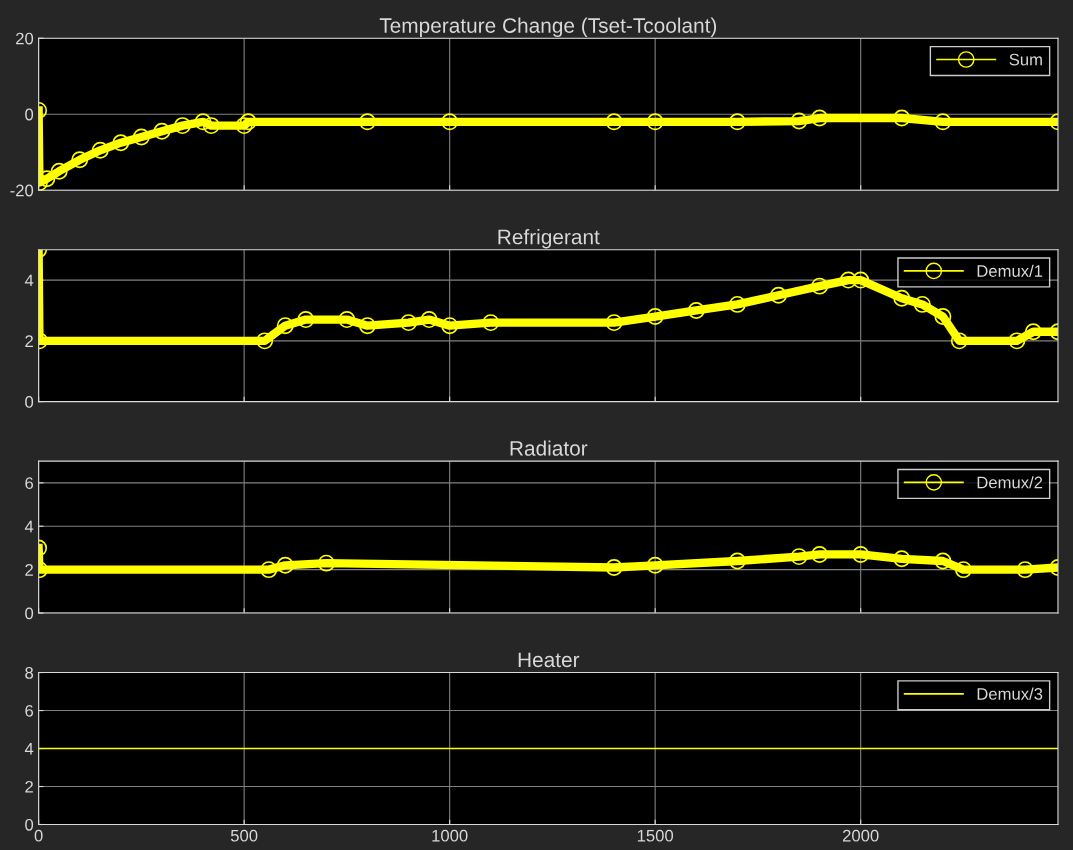 The height and width of the screenshot is (850, 1073). I want to click on x-tick-label: 0, so click(38, 835).